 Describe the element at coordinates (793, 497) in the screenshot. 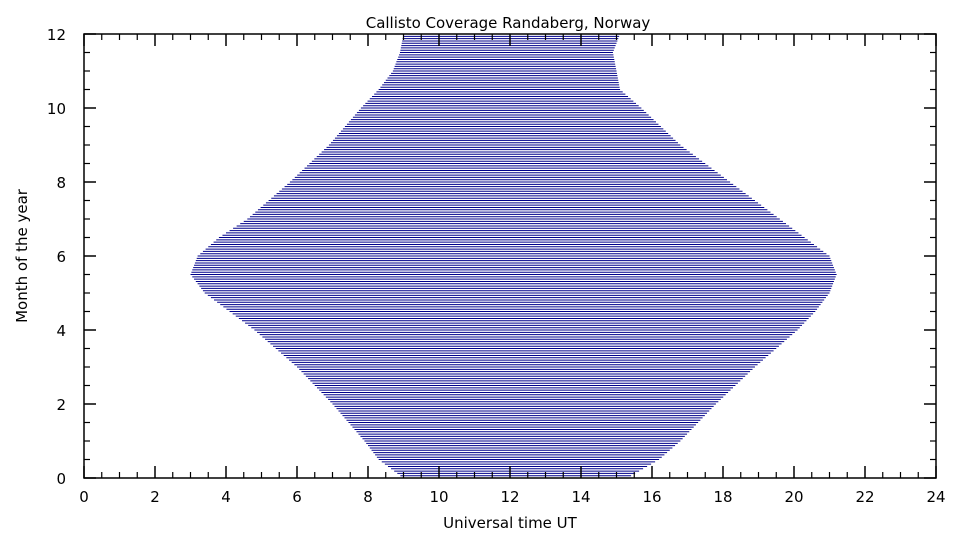

I see `x-tick-label: 20` at that location.